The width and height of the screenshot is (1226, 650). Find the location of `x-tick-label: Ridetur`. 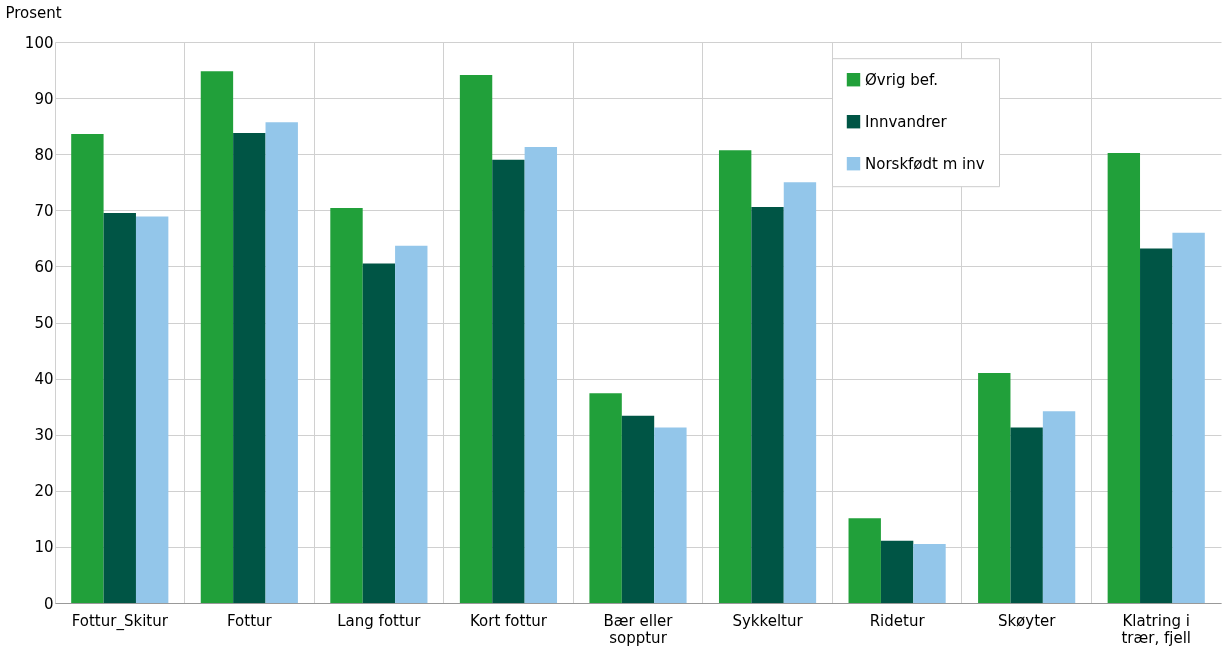

x-tick-label: Ridetur is located at coordinates (897, 620).